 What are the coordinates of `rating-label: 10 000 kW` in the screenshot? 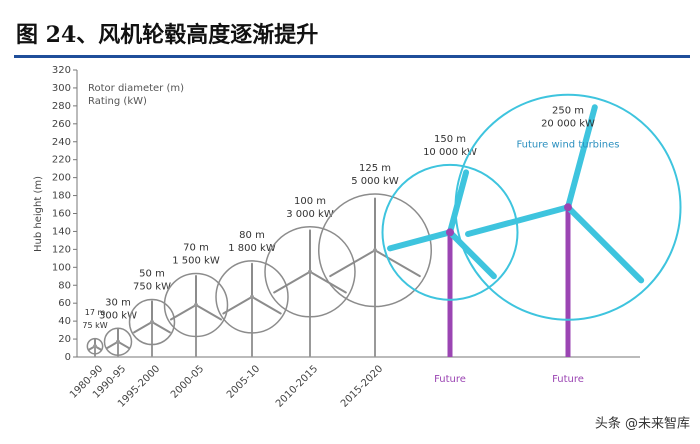 It's located at (450, 152).